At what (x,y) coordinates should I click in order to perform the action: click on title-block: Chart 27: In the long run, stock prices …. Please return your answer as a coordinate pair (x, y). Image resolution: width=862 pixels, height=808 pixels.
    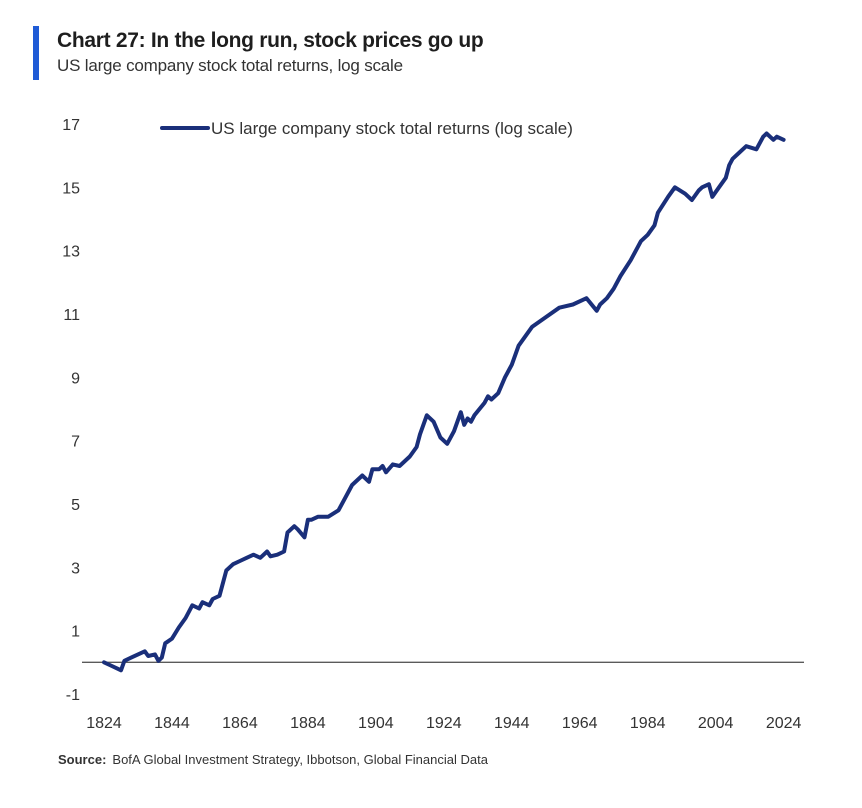
    Looking at the image, I should click on (258, 53).